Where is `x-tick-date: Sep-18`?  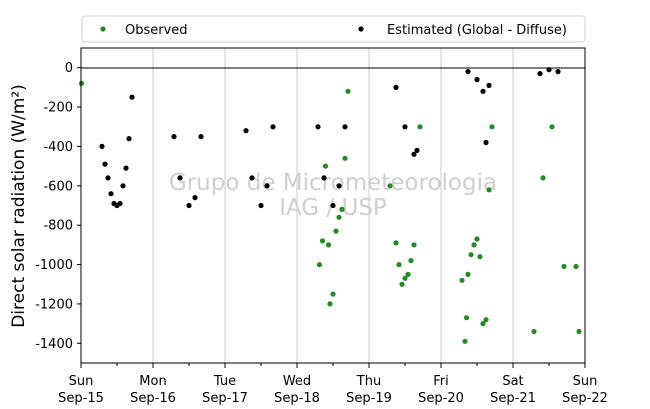
x-tick-date: Sep-18 is located at coordinates (297, 398).